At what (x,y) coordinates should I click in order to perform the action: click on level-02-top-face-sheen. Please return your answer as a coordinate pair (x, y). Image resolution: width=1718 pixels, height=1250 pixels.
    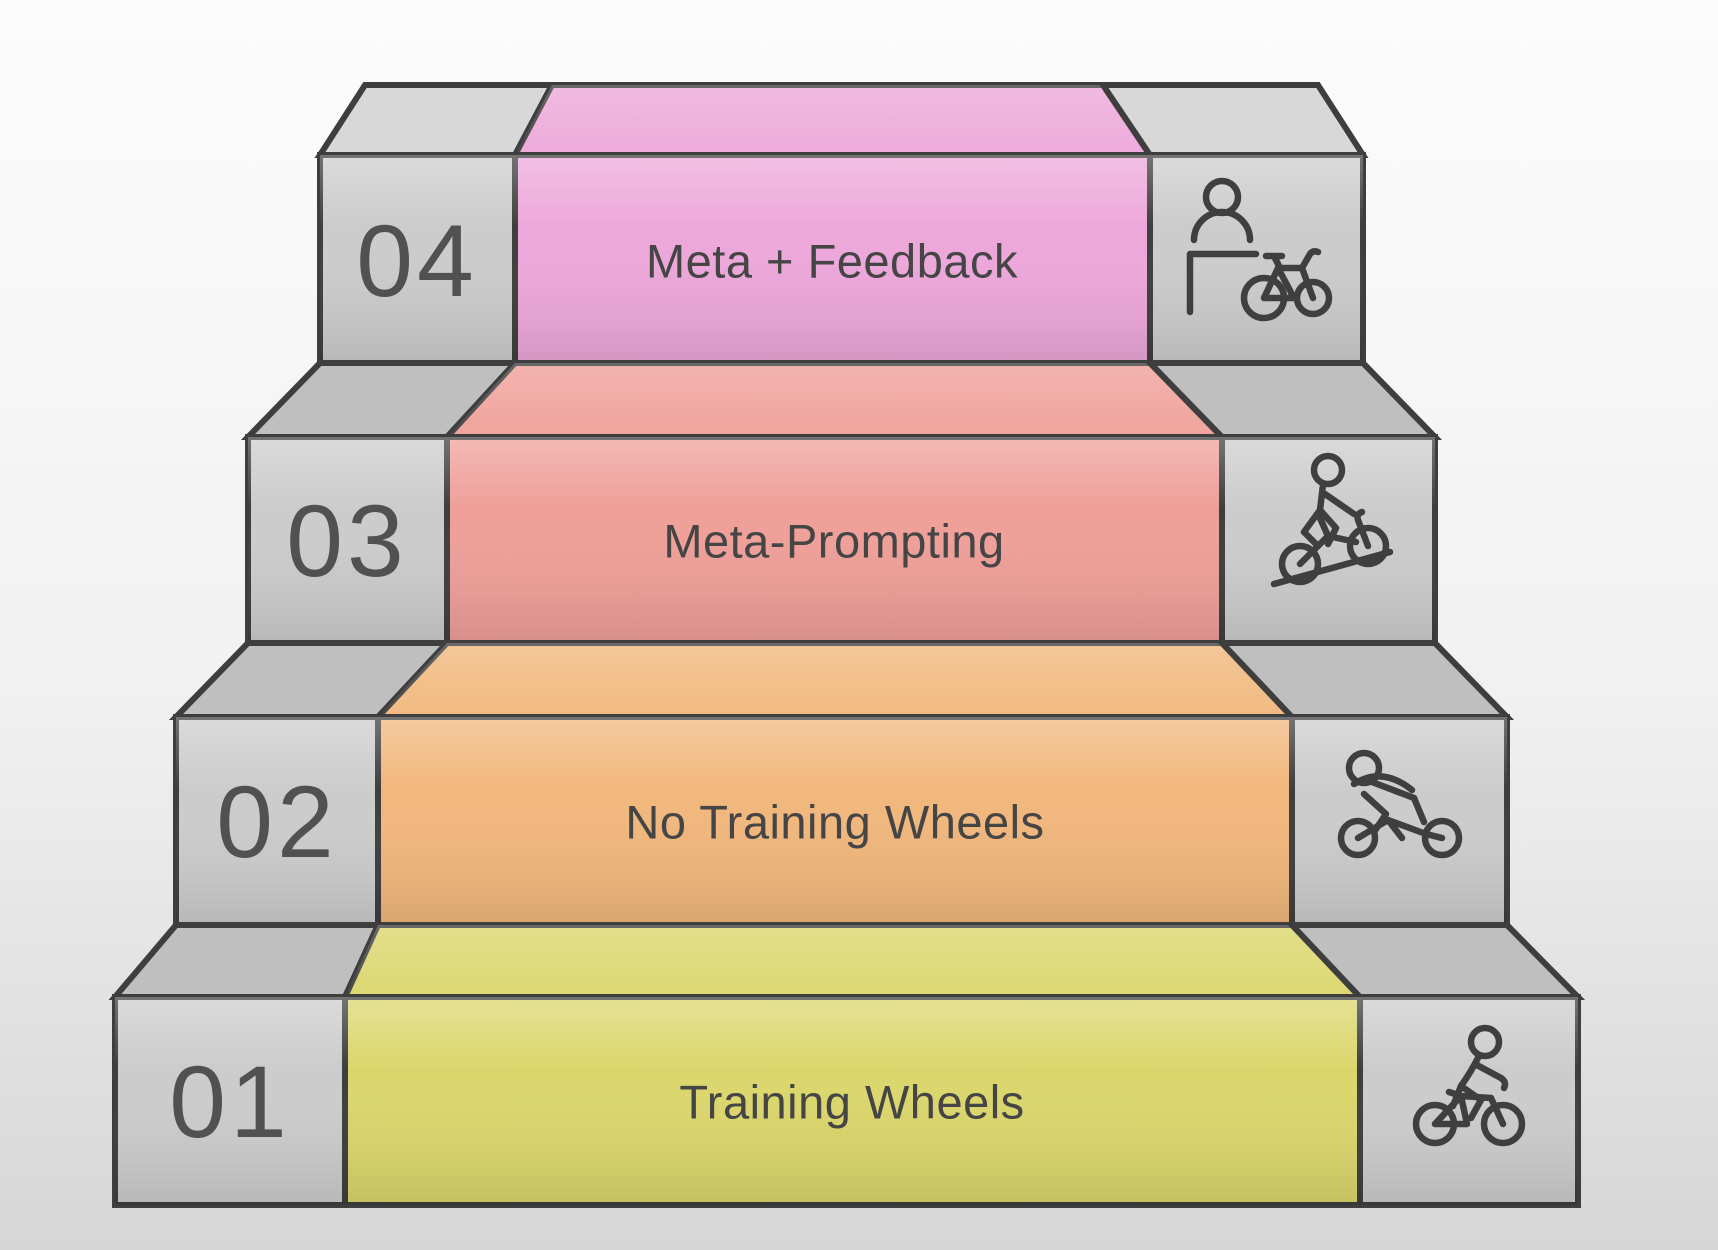
    Looking at the image, I should click on (835, 680).